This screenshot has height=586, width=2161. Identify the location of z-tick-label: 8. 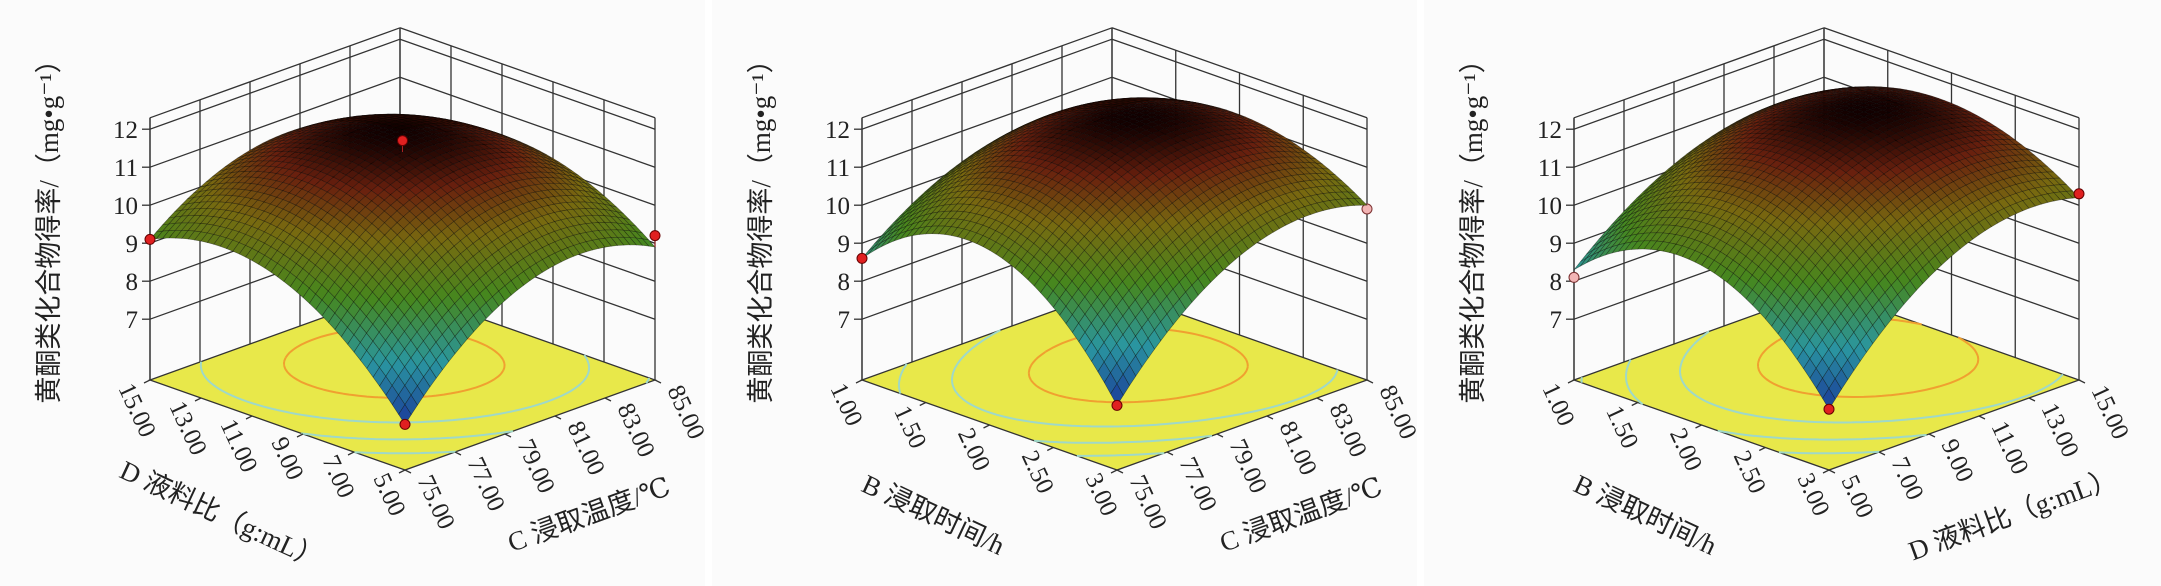
(132, 282).